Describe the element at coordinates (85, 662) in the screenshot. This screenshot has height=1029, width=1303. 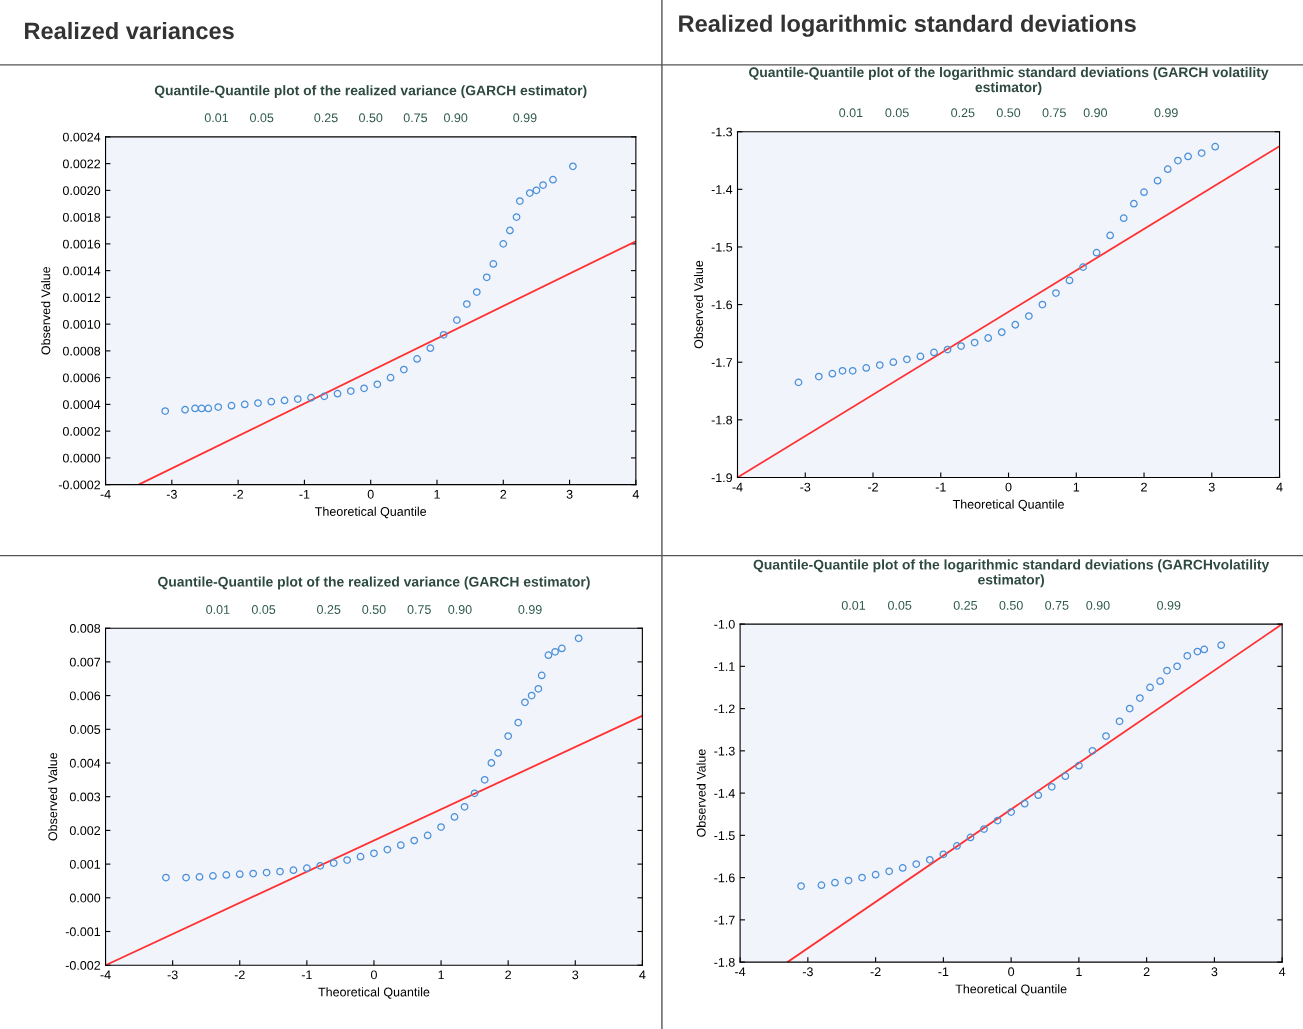
I see `y-tick-label: 0.007` at that location.